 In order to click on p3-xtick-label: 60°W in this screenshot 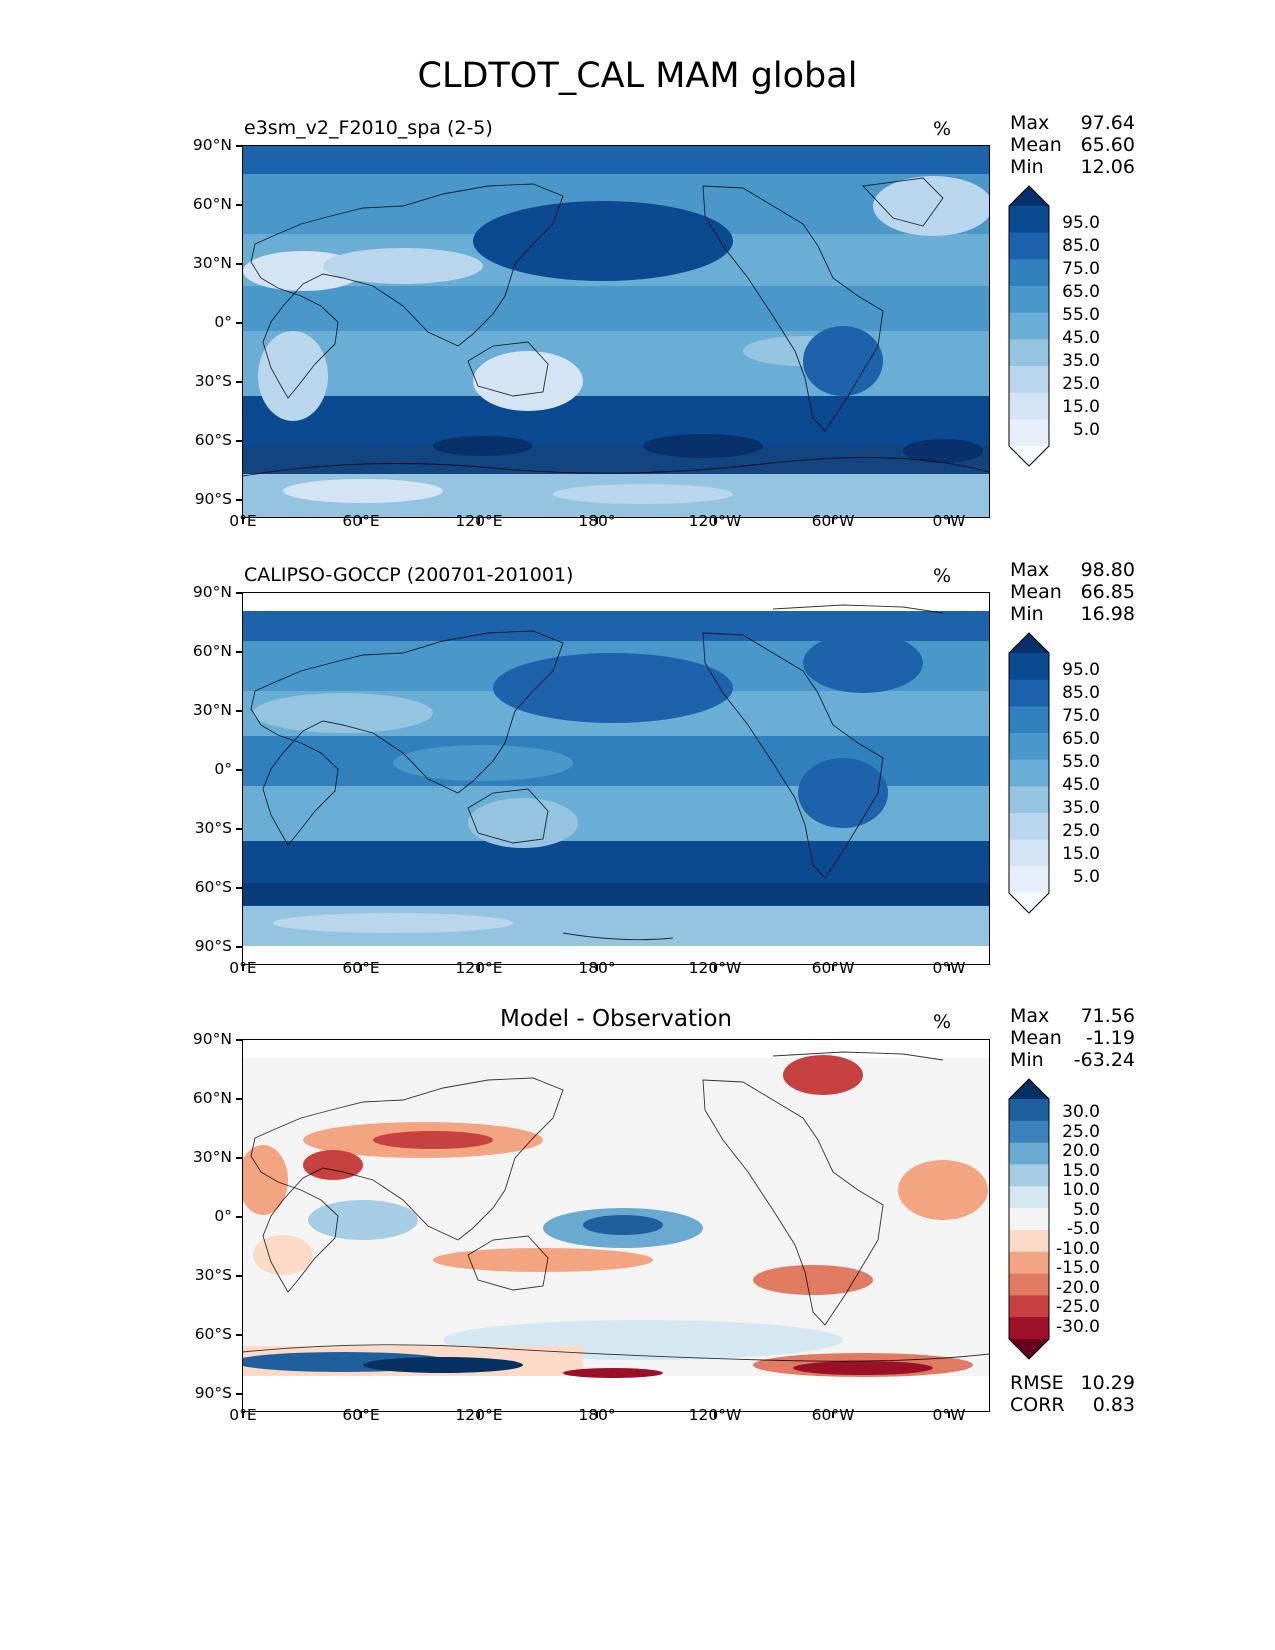, I will do `click(833, 1415)`.